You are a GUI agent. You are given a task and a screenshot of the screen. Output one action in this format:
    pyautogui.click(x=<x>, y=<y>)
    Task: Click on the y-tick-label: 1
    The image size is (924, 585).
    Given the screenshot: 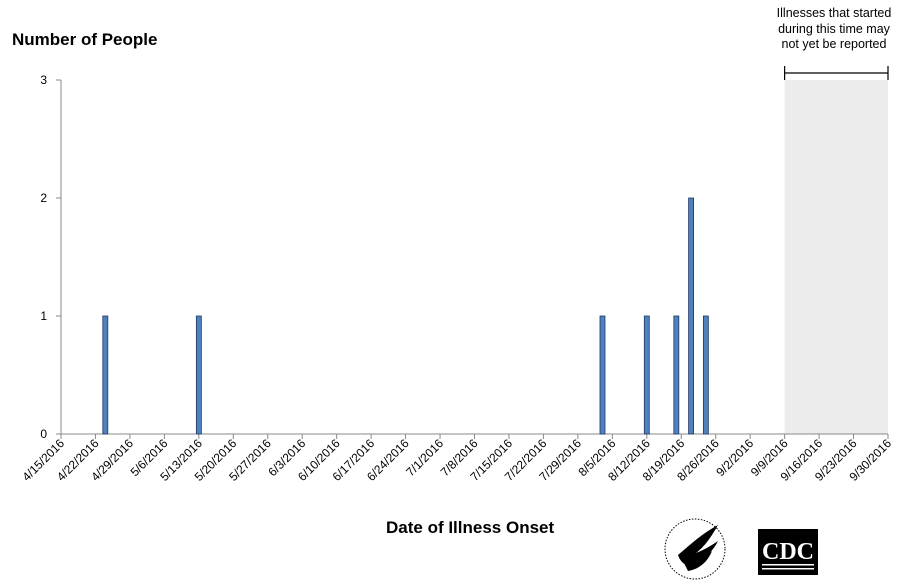 What is the action you would take?
    pyautogui.click(x=43, y=316)
    